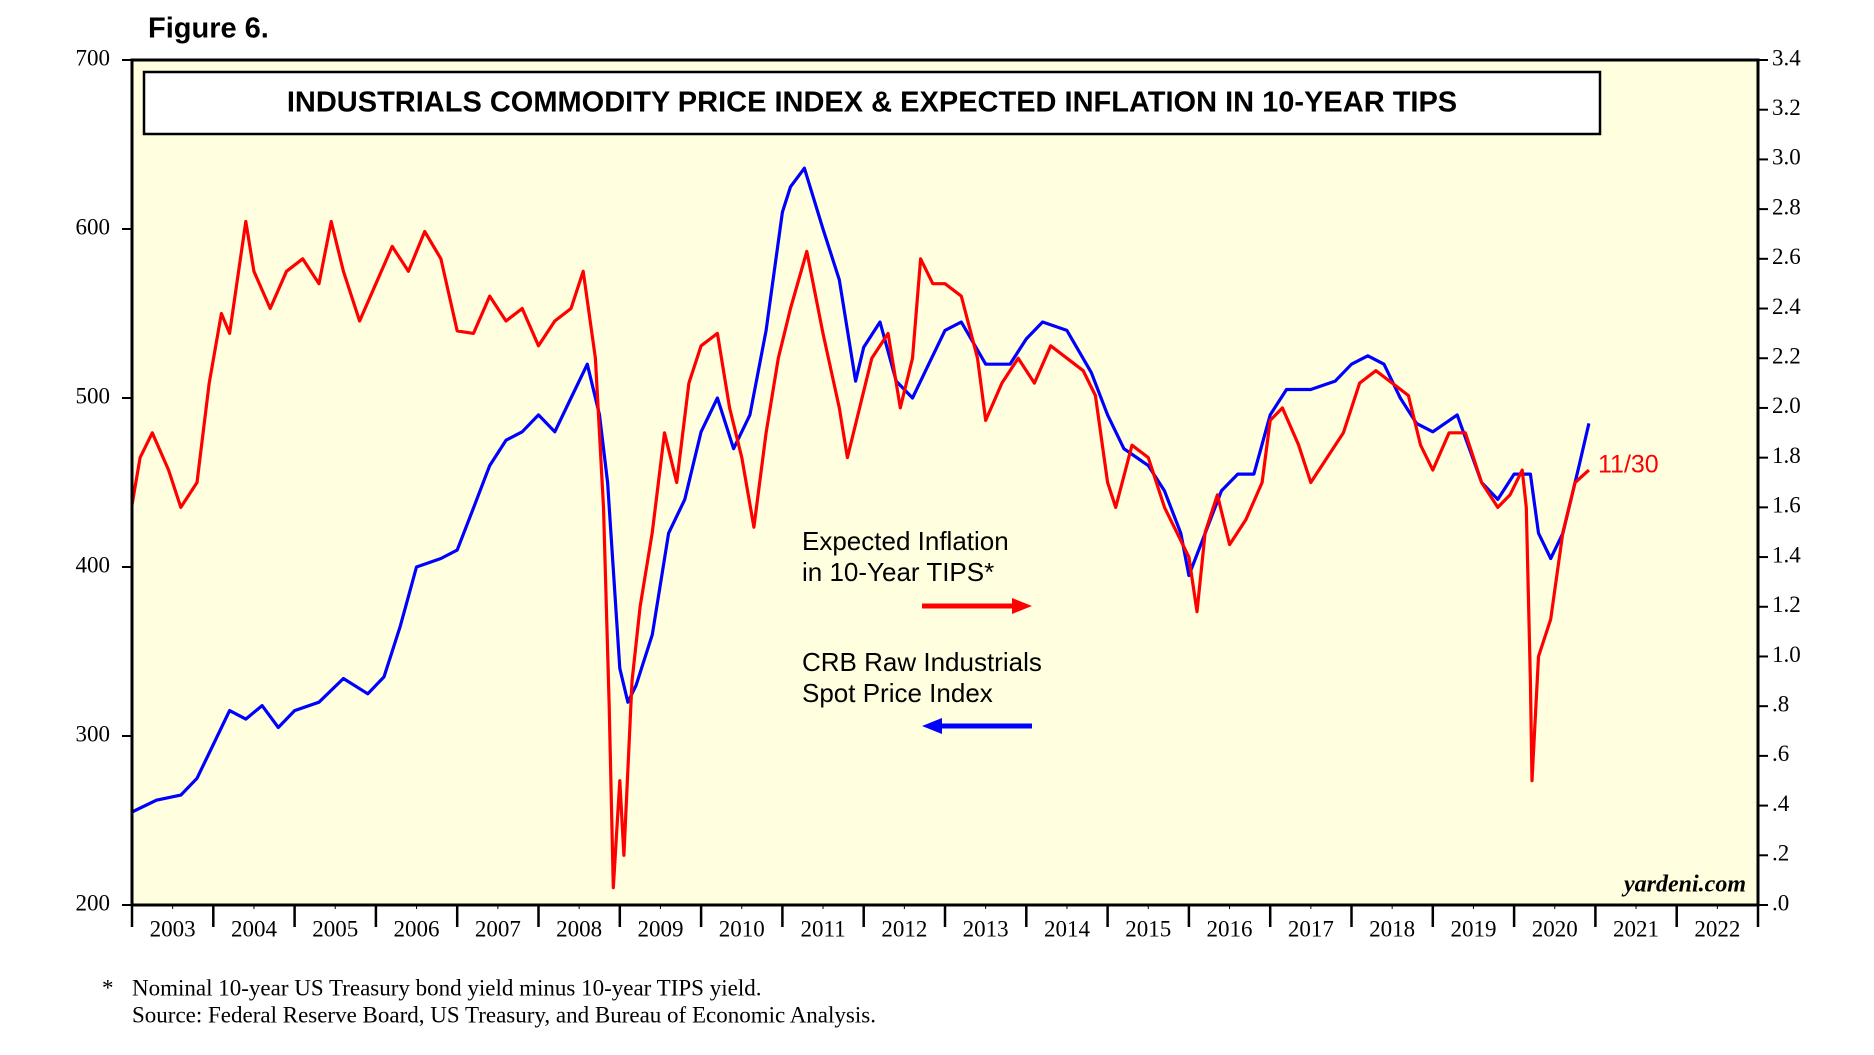  Describe the element at coordinates (1786, 356) in the screenshot. I see `y2-tick-label: 2.2` at that location.